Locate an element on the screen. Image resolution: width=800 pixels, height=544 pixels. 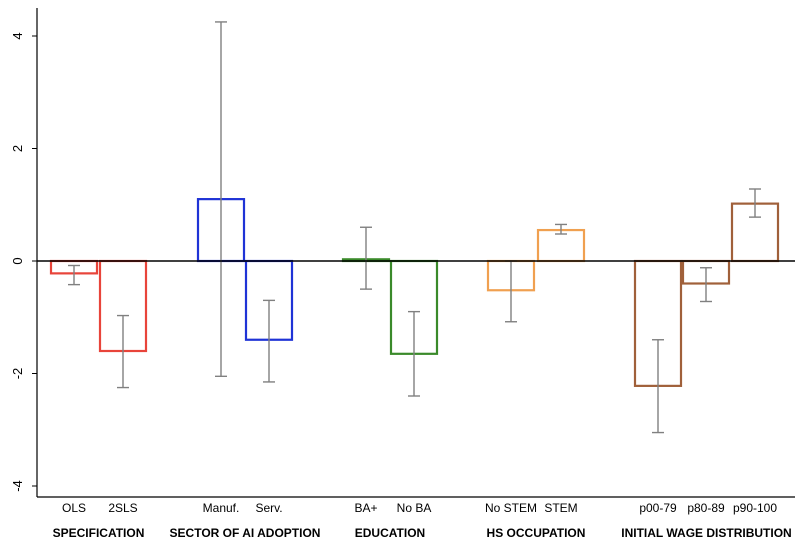
group-label: HS OCCUPATION is located at coordinates (536, 533).